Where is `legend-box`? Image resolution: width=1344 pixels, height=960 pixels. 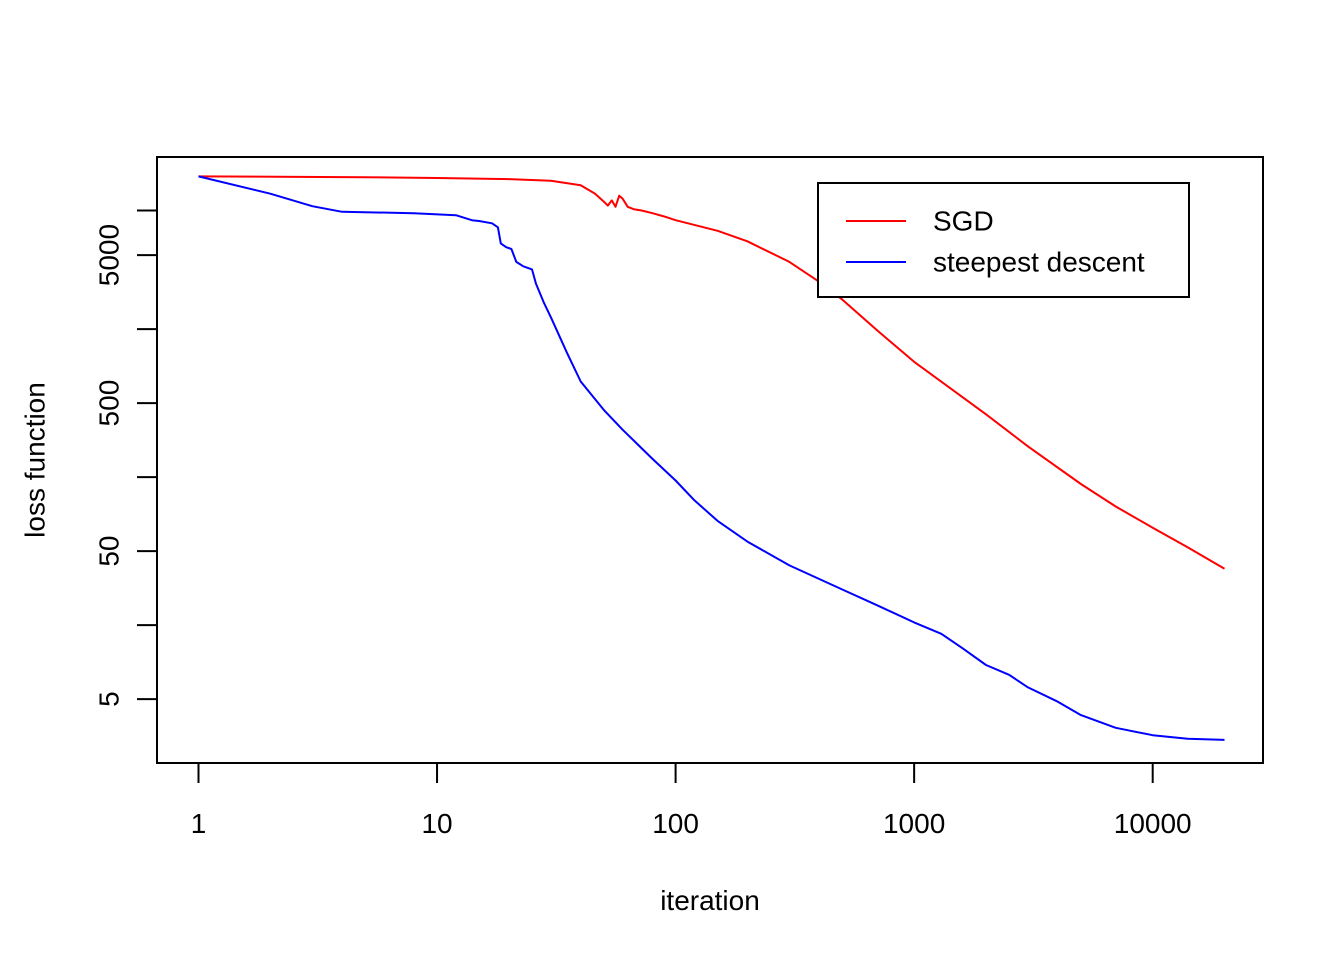
legend-box is located at coordinates (1003, 240).